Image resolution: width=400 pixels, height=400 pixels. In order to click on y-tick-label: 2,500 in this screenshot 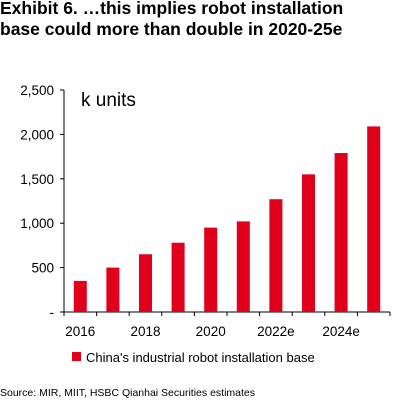, I will do `click(37, 90)`.